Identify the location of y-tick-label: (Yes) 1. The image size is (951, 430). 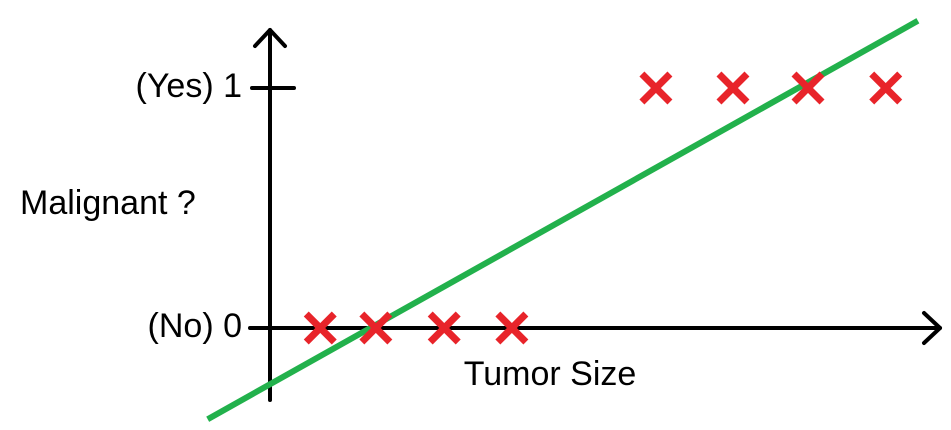
(189, 86).